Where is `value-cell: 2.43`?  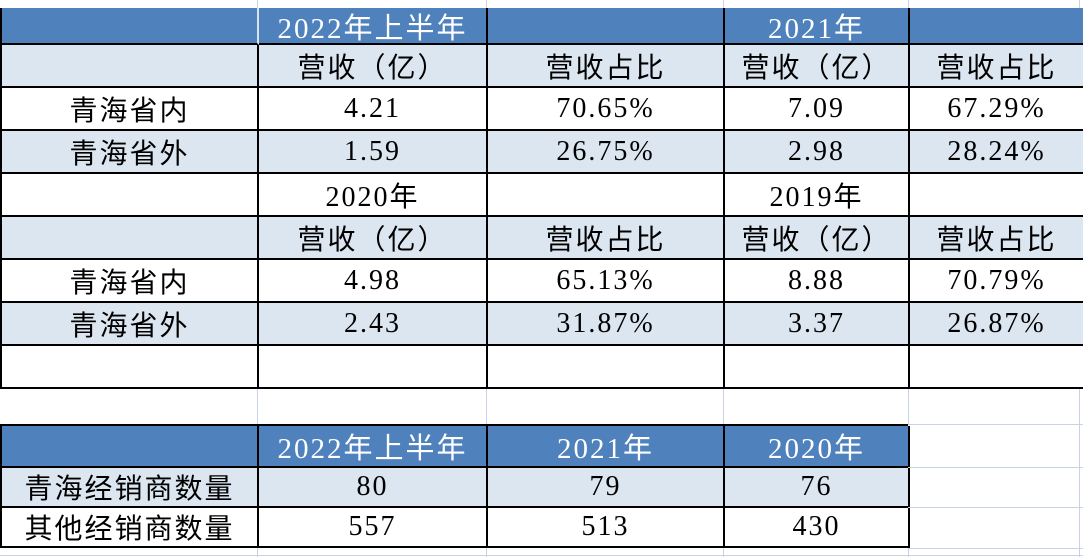
value-cell: 2.43 is located at coordinates (373, 324).